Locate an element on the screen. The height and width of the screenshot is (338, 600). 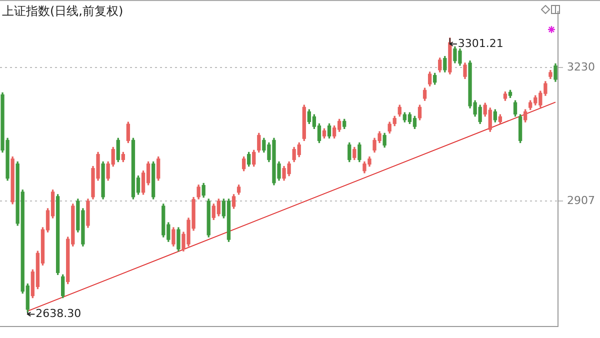
annotation: 2638.30 is located at coordinates (59, 313).